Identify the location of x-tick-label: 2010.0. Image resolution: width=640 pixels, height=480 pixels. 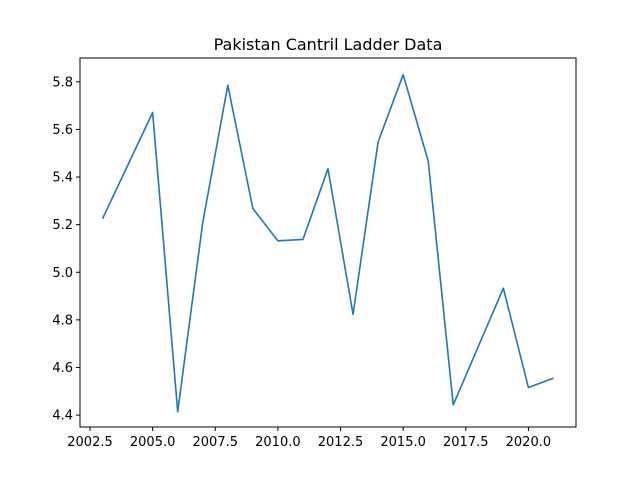
(278, 442).